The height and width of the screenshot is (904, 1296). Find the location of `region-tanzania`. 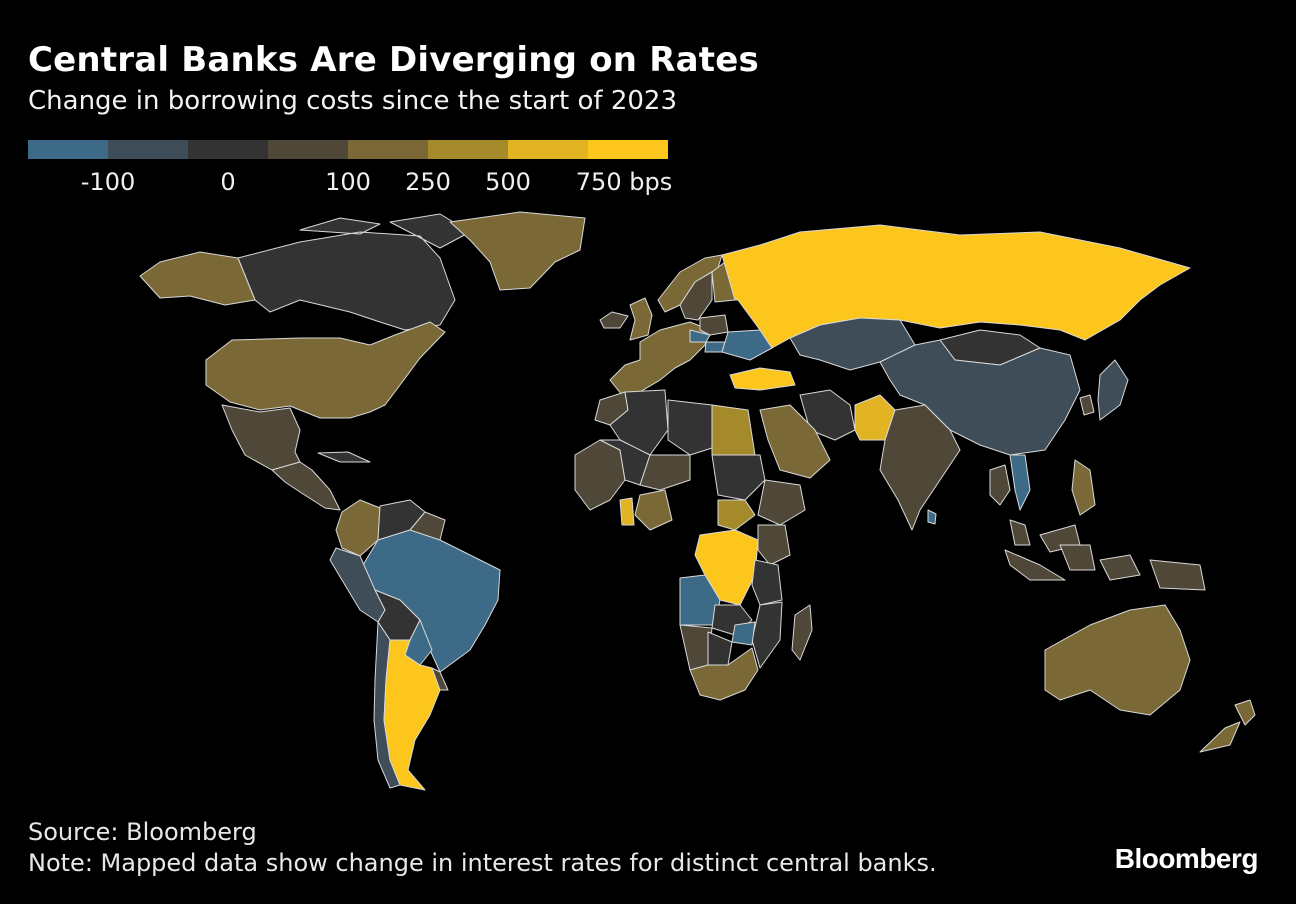

region-tanzania is located at coordinates (767, 582).